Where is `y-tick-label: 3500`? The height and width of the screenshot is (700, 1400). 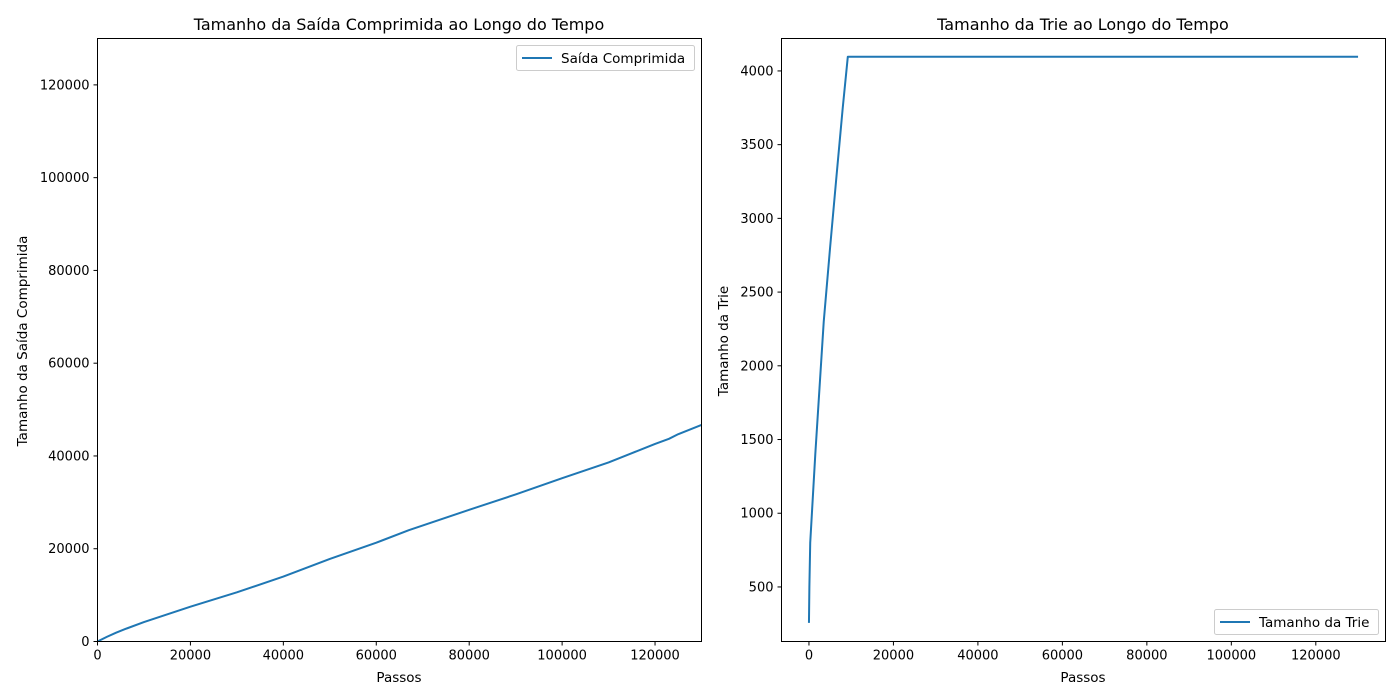
y-tick-label: 3500 is located at coordinates (756, 145).